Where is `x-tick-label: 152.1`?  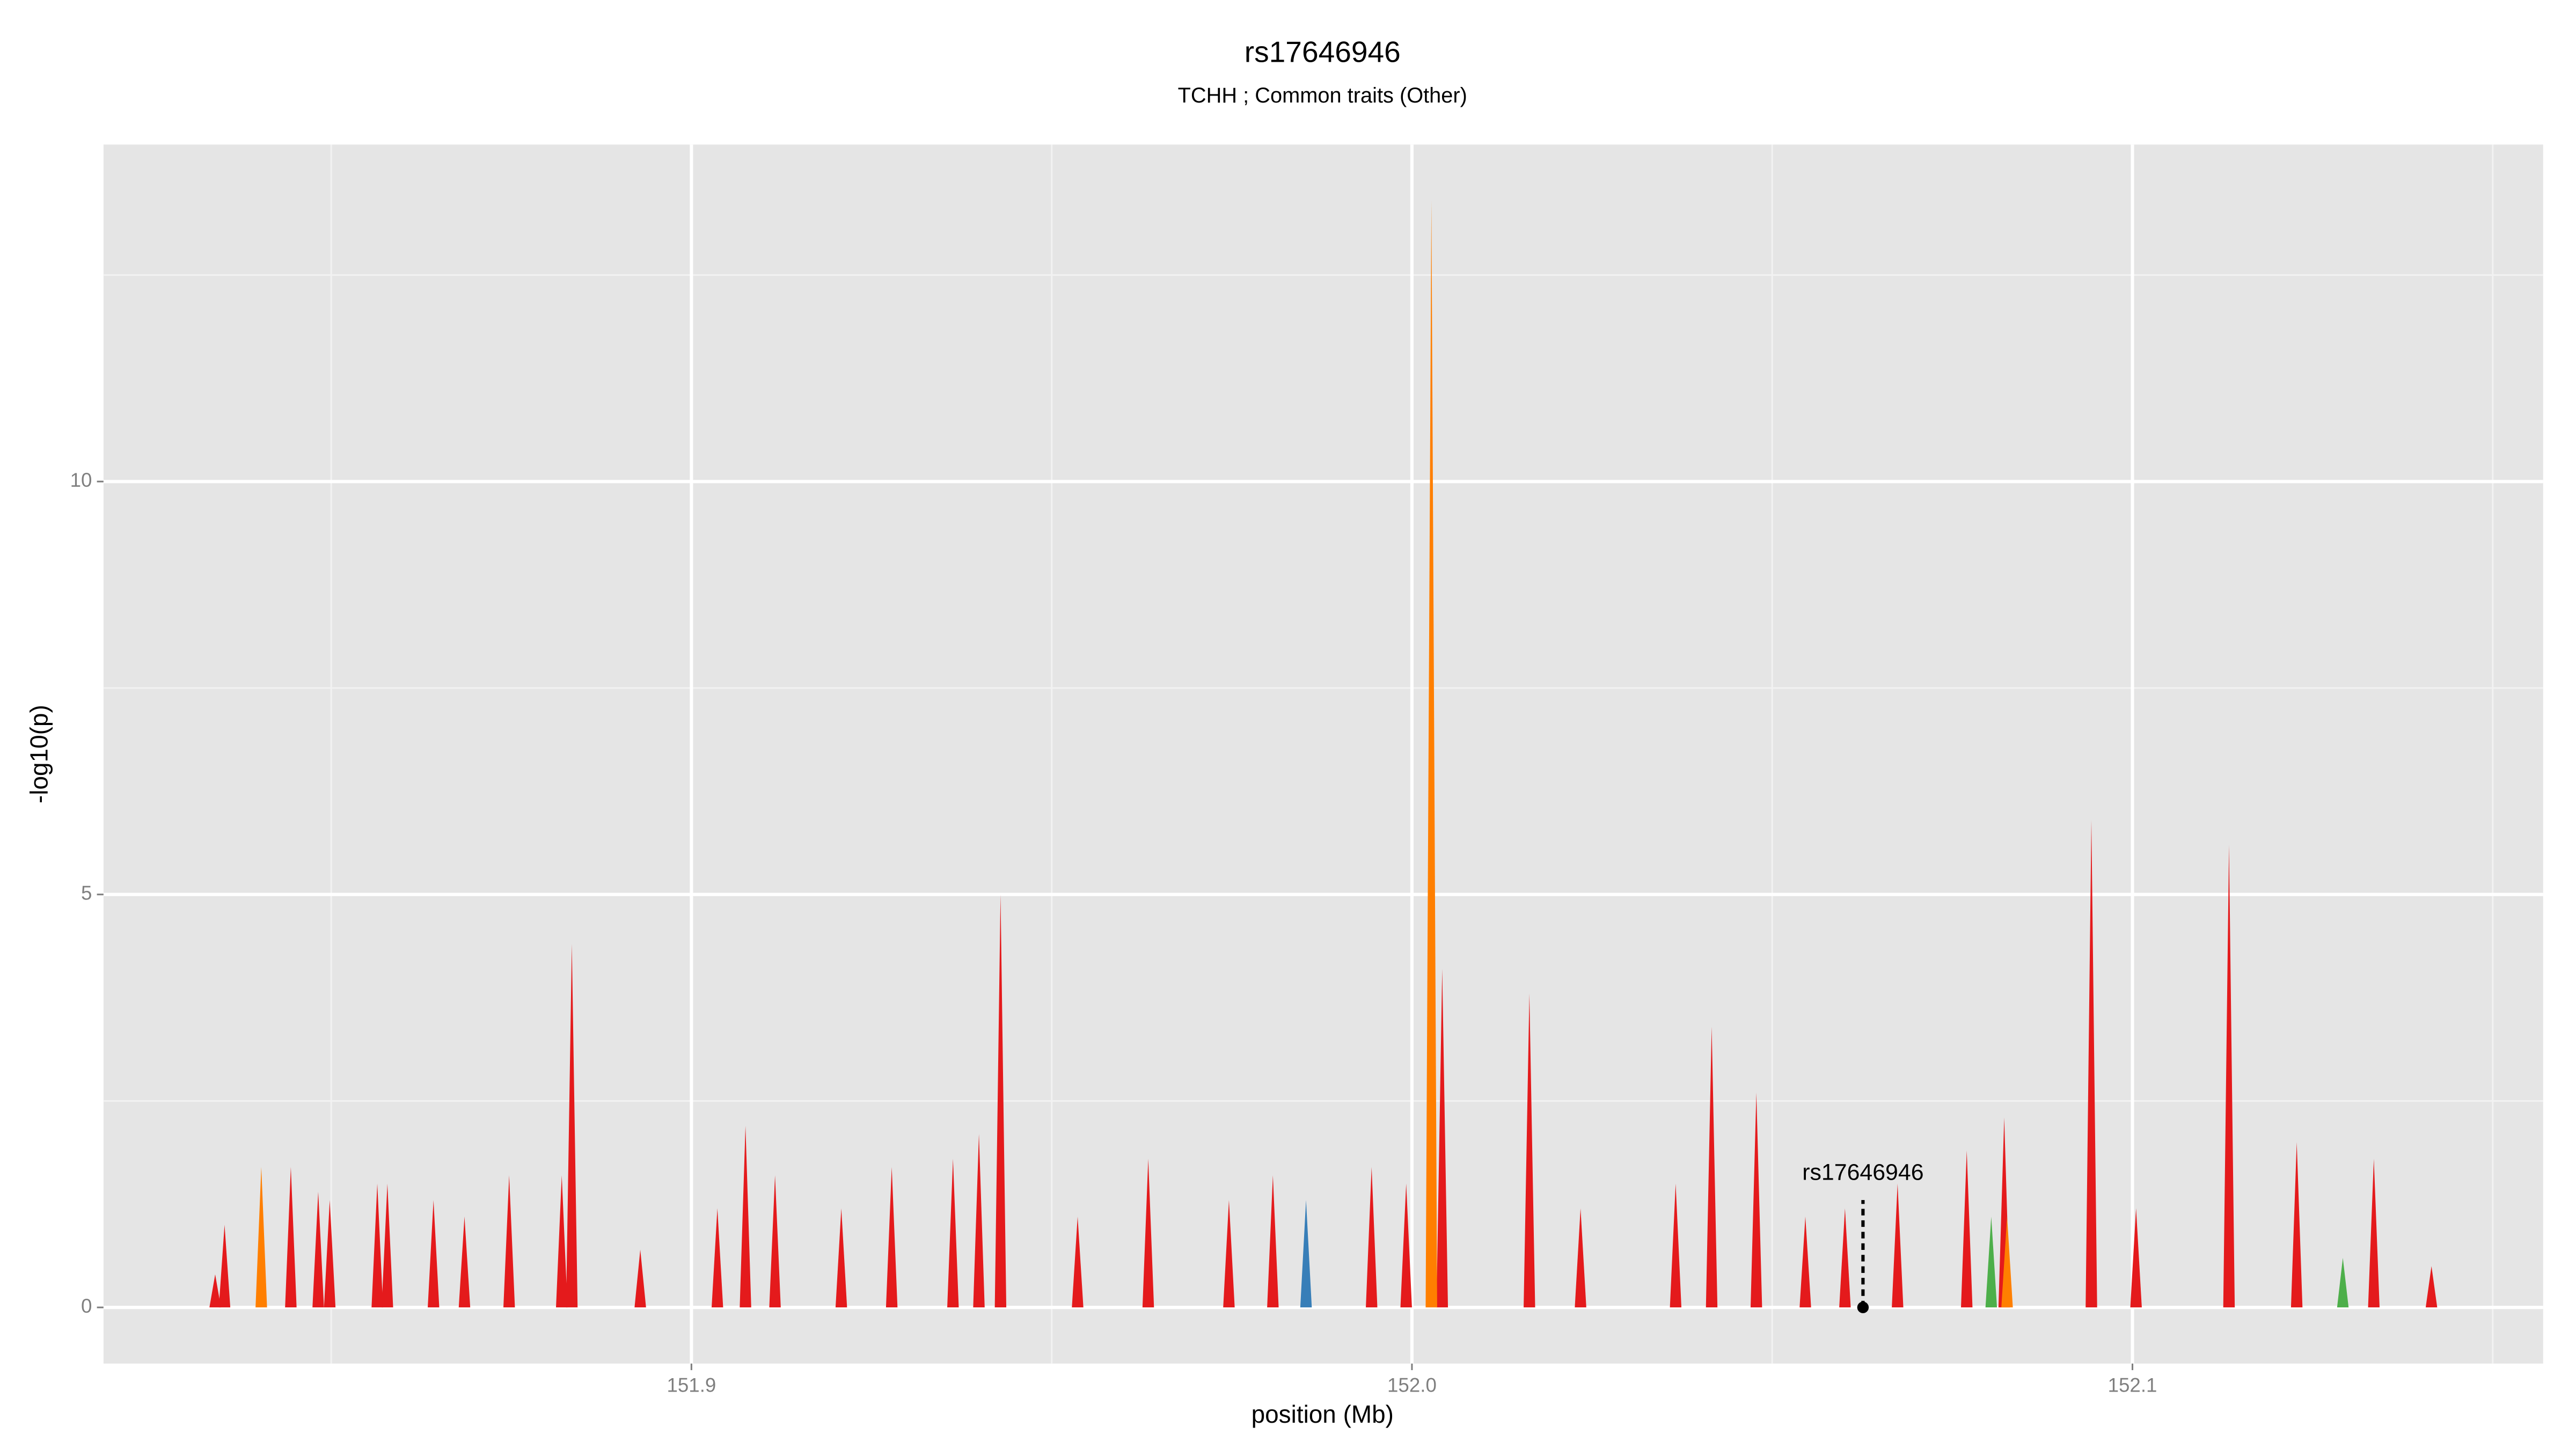
x-tick-label: 152.1 is located at coordinates (2132, 1385).